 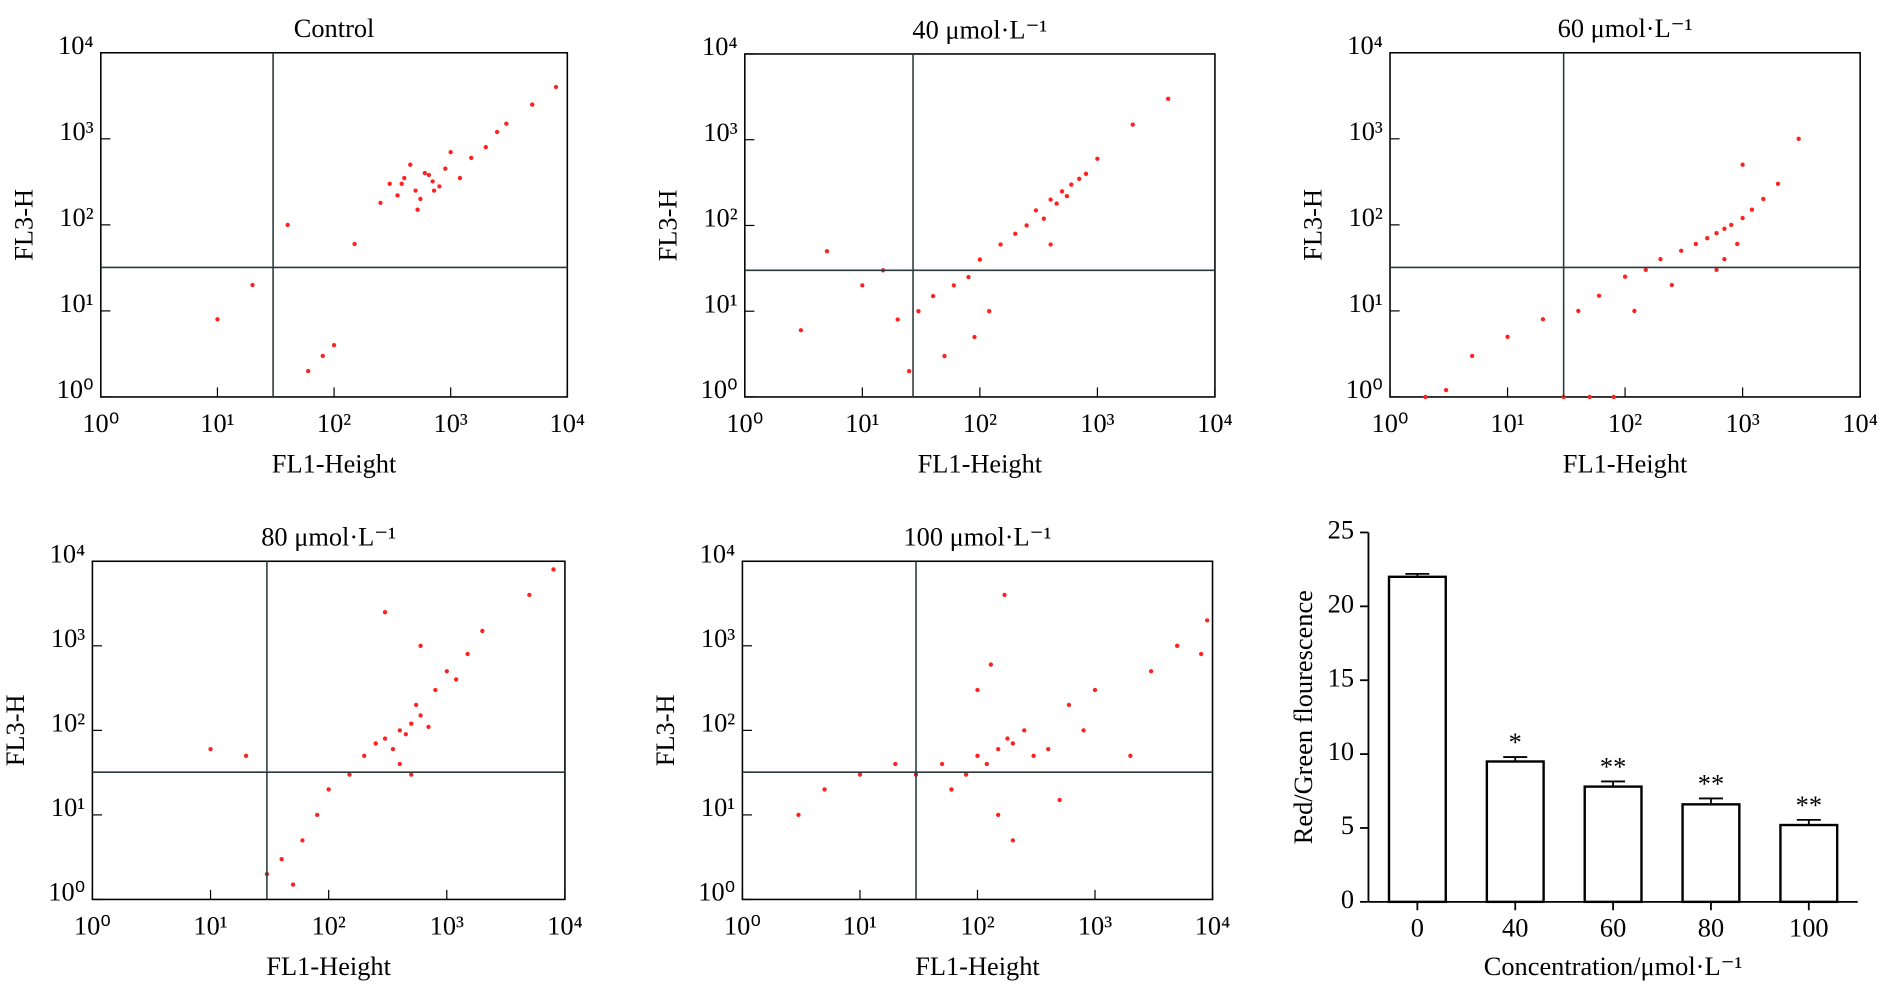 What do you see at coordinates (334, 28) in the screenshot?
I see `chart-title: Control` at bounding box center [334, 28].